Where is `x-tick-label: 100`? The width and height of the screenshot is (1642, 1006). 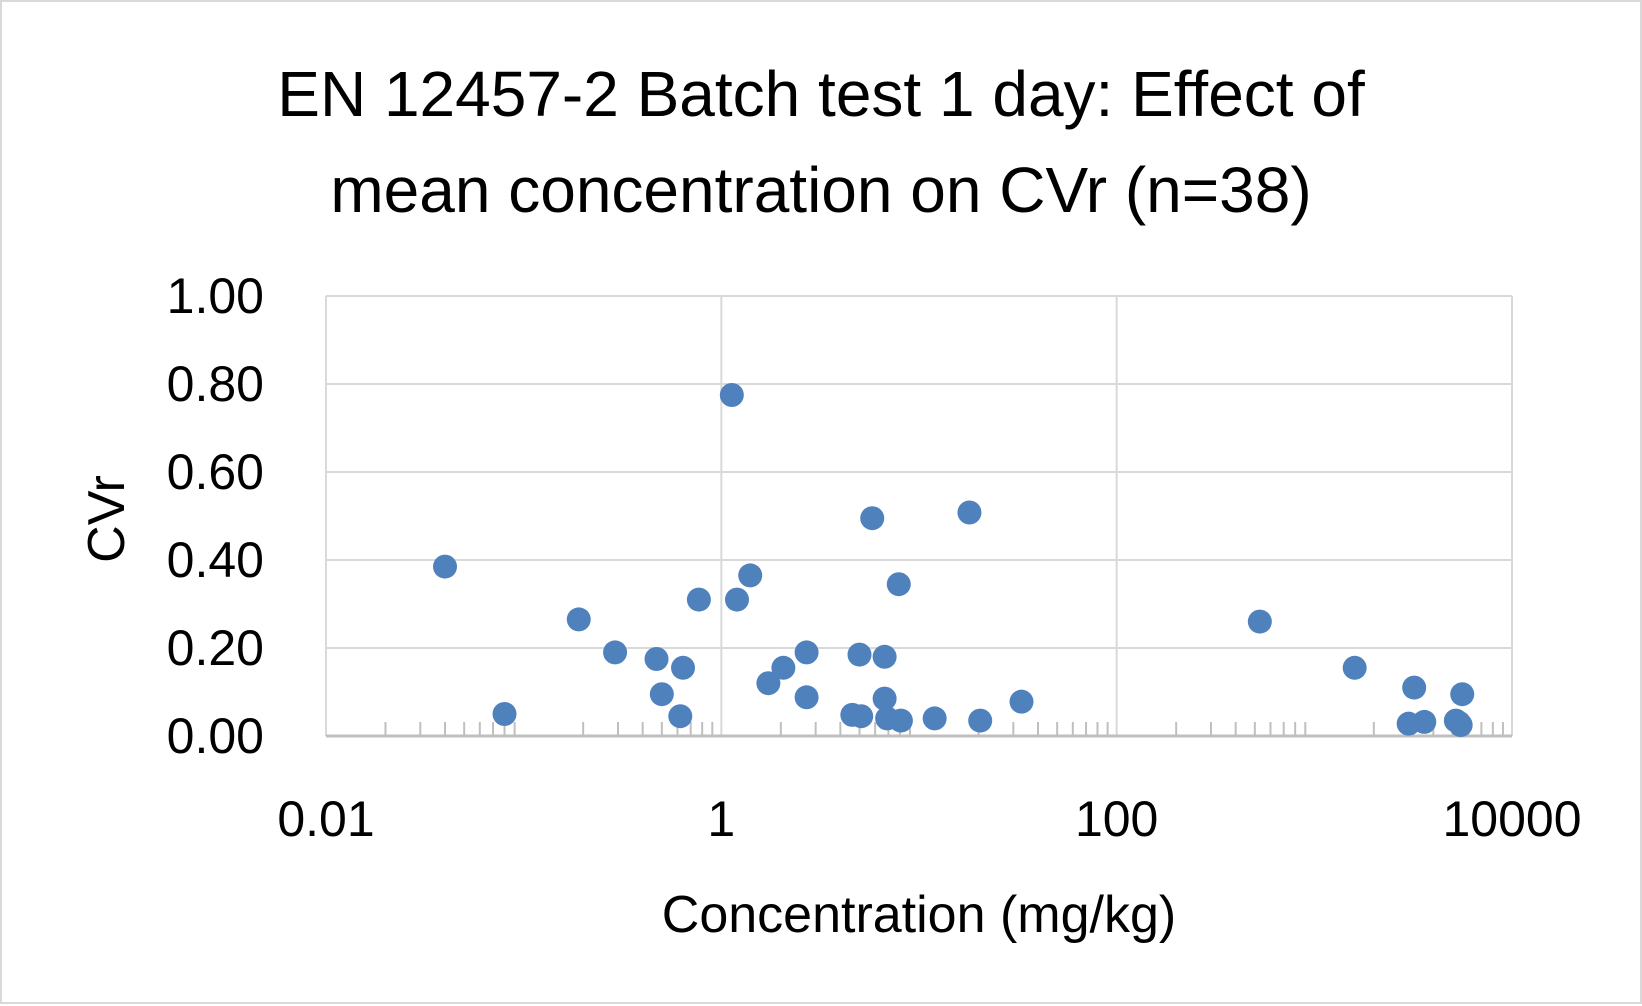
x-tick-label: 100 is located at coordinates (1116, 819).